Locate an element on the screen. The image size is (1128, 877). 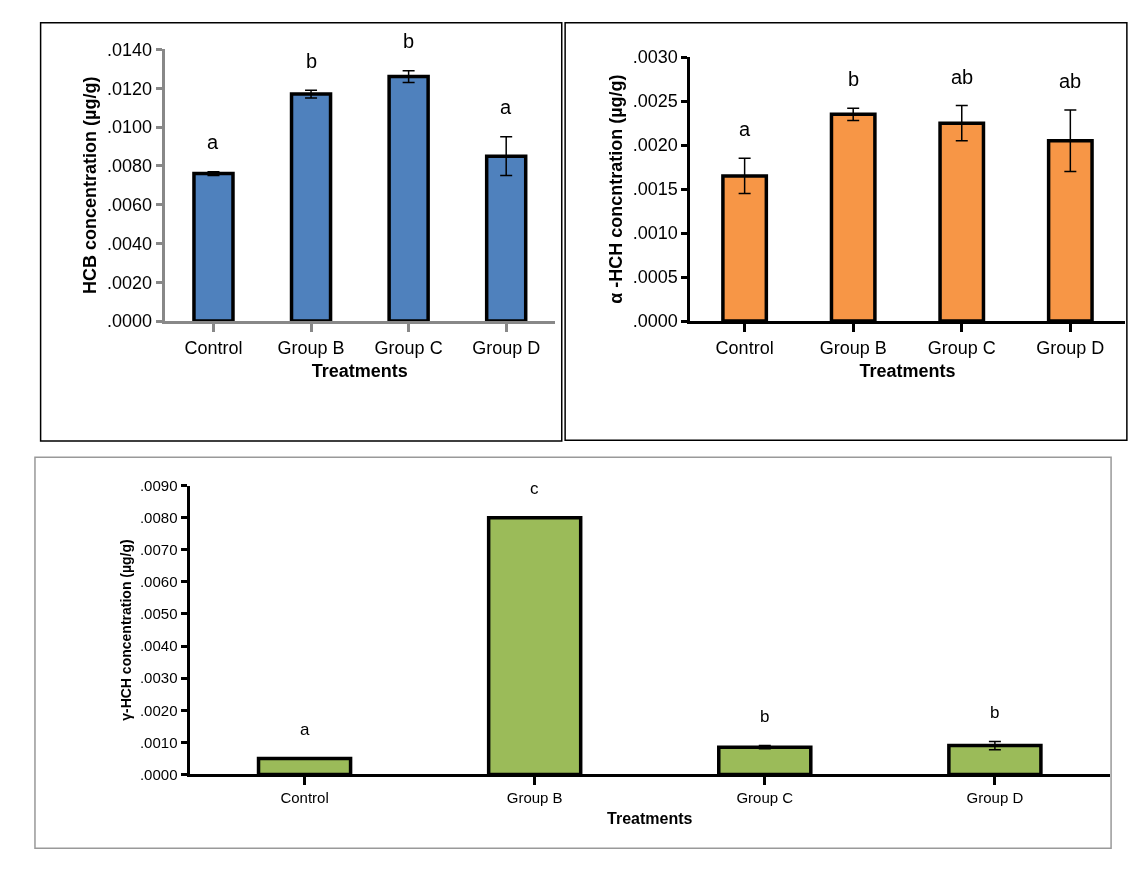
y-axis-title: γ-HCH concentration (µg/g) is located at coordinates (125, 630).